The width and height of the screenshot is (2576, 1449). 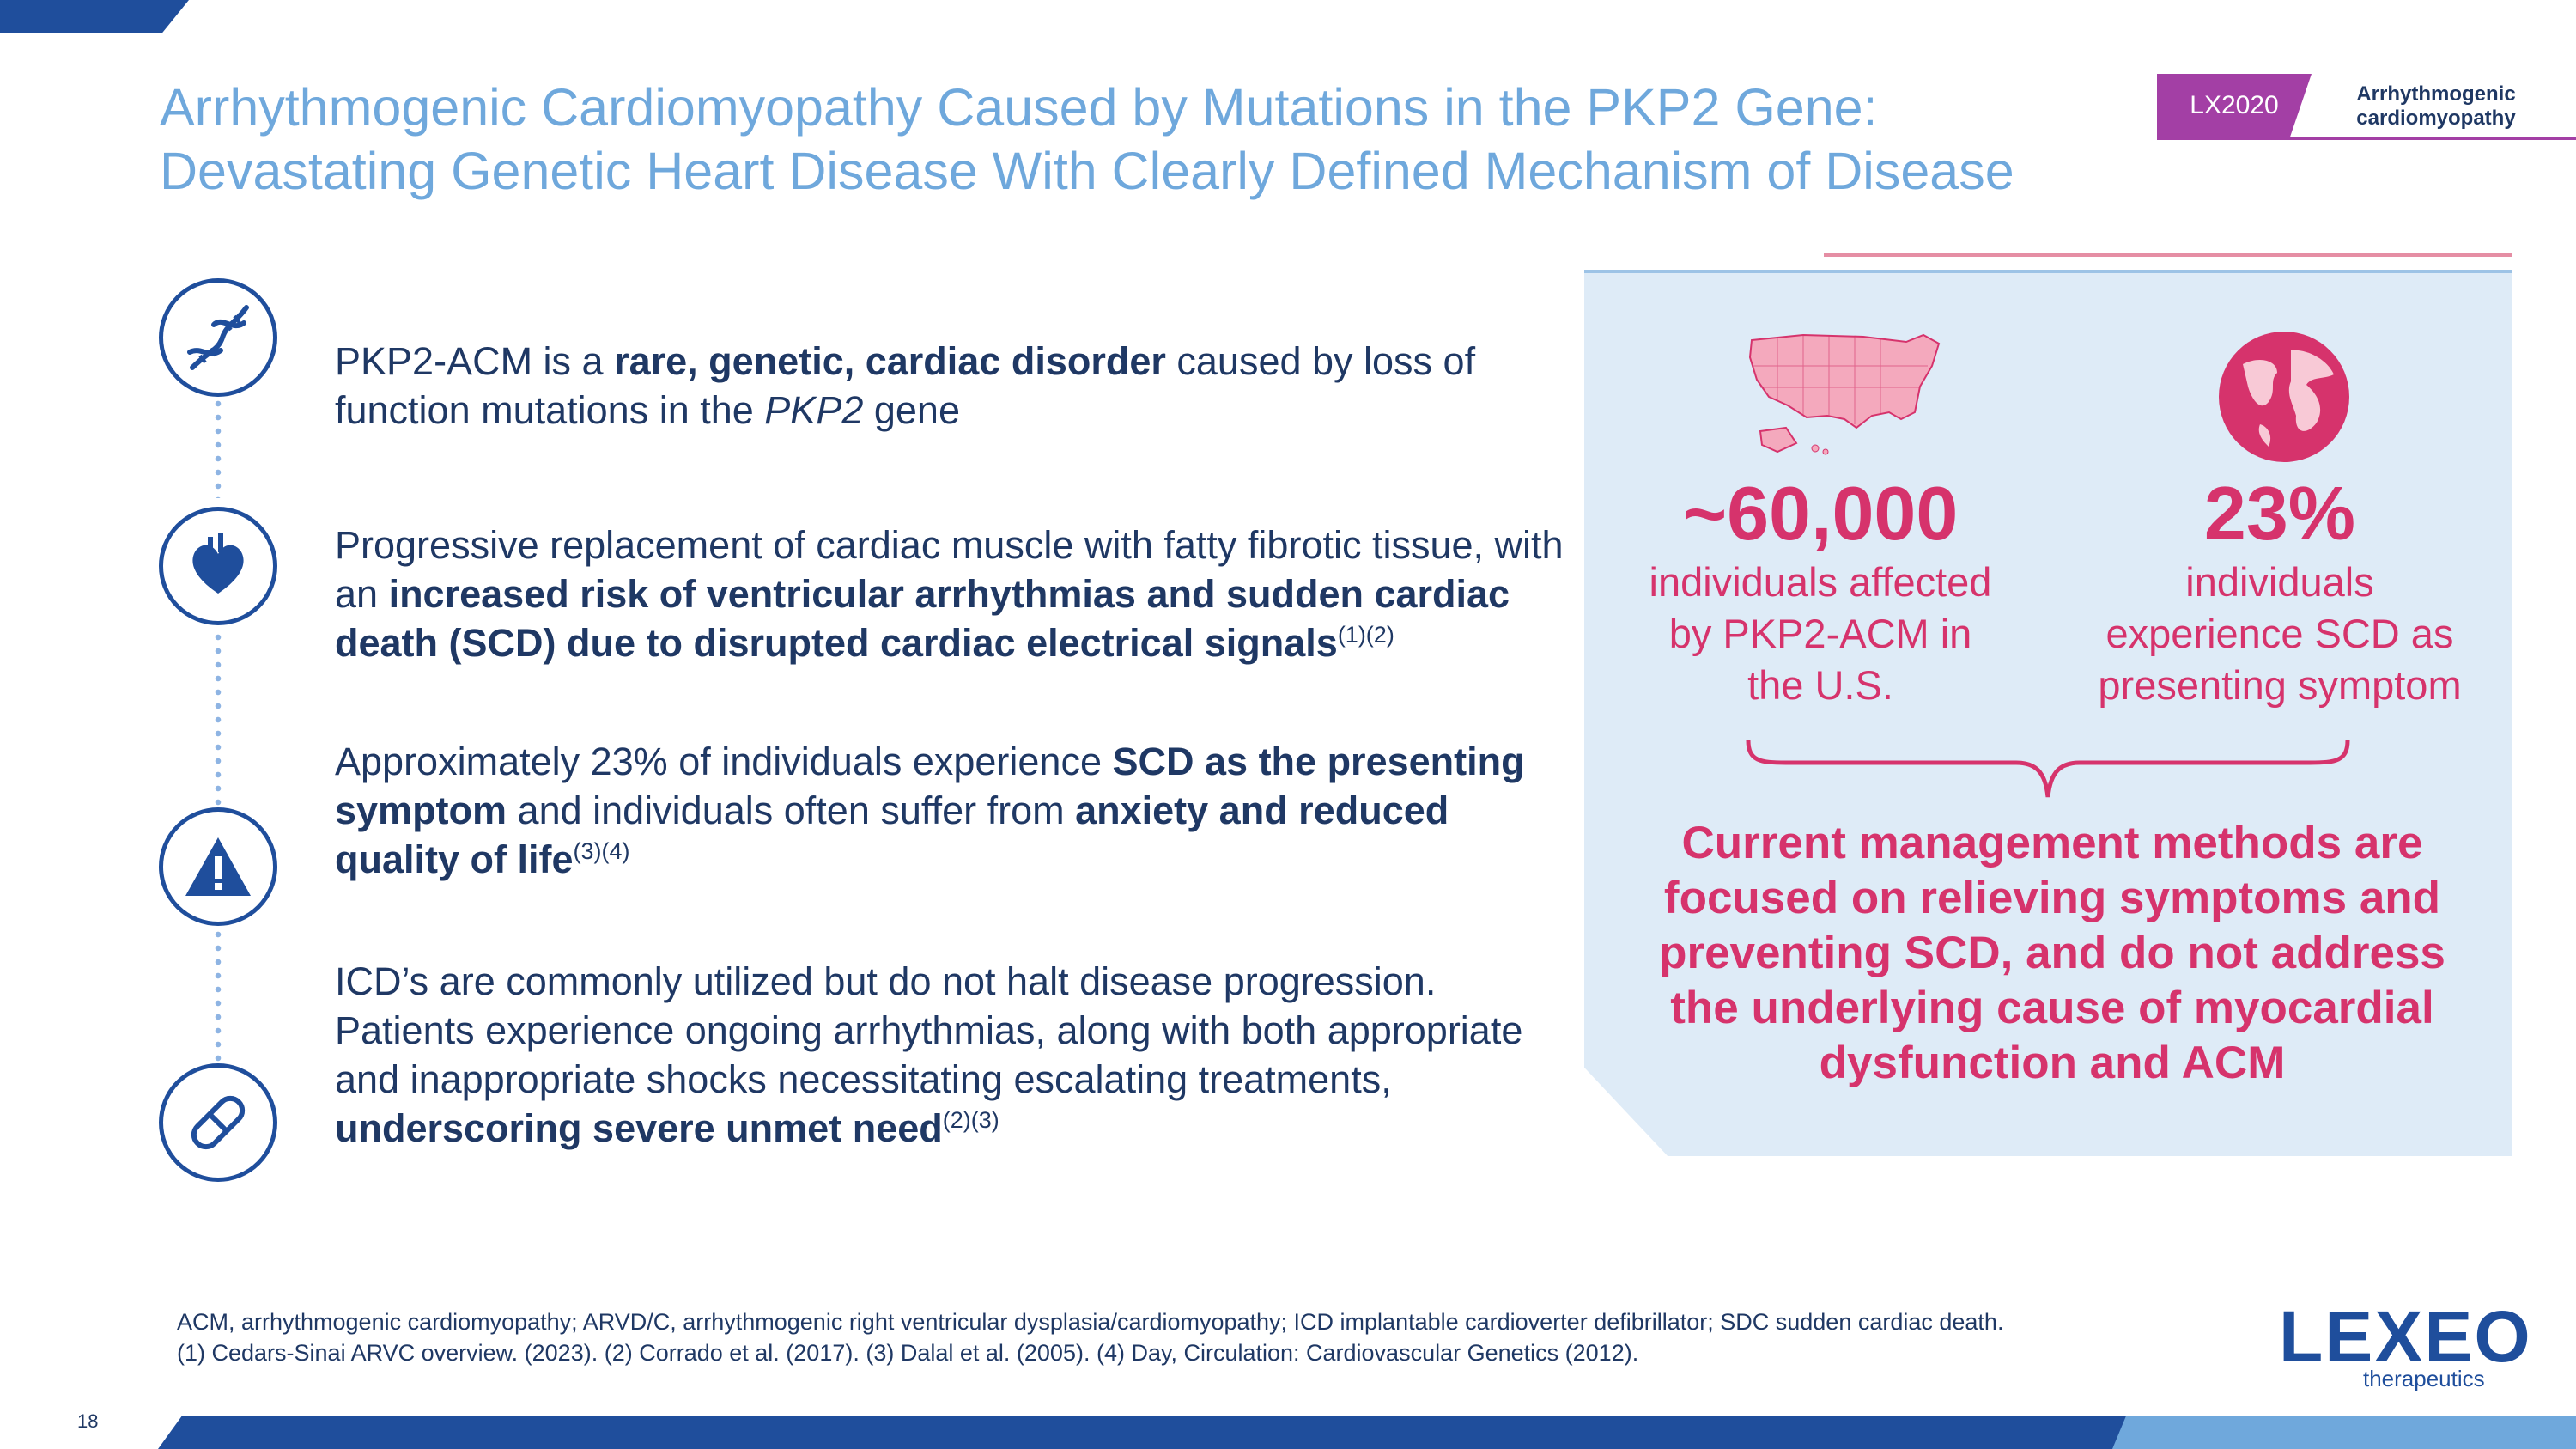 I want to click on stat-scd-line-3: presenting symptom, so click(x=2280, y=685).